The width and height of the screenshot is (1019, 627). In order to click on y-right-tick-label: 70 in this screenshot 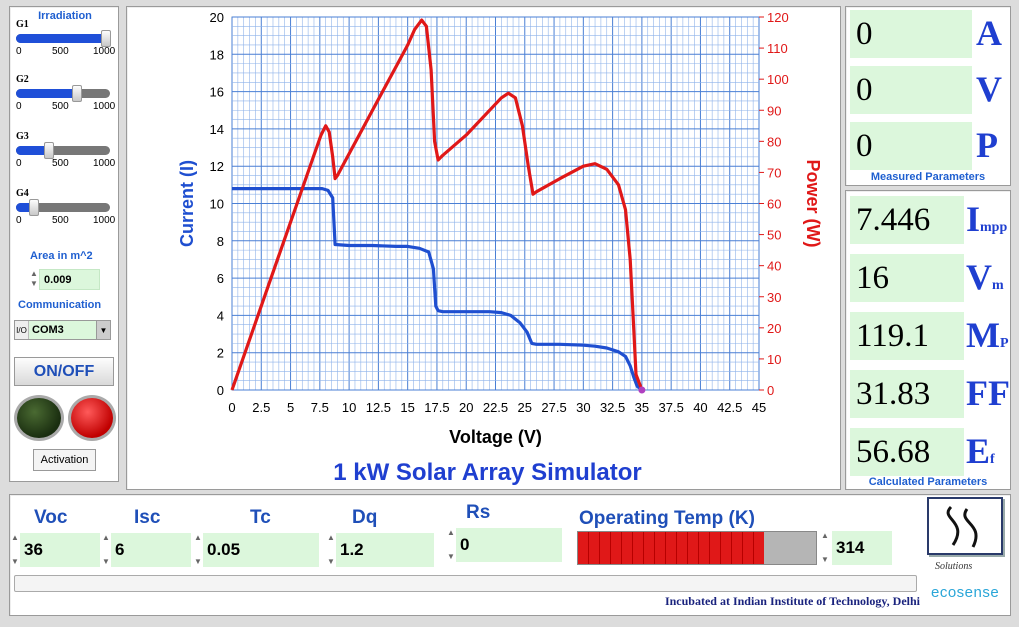, I will do `click(774, 172)`.